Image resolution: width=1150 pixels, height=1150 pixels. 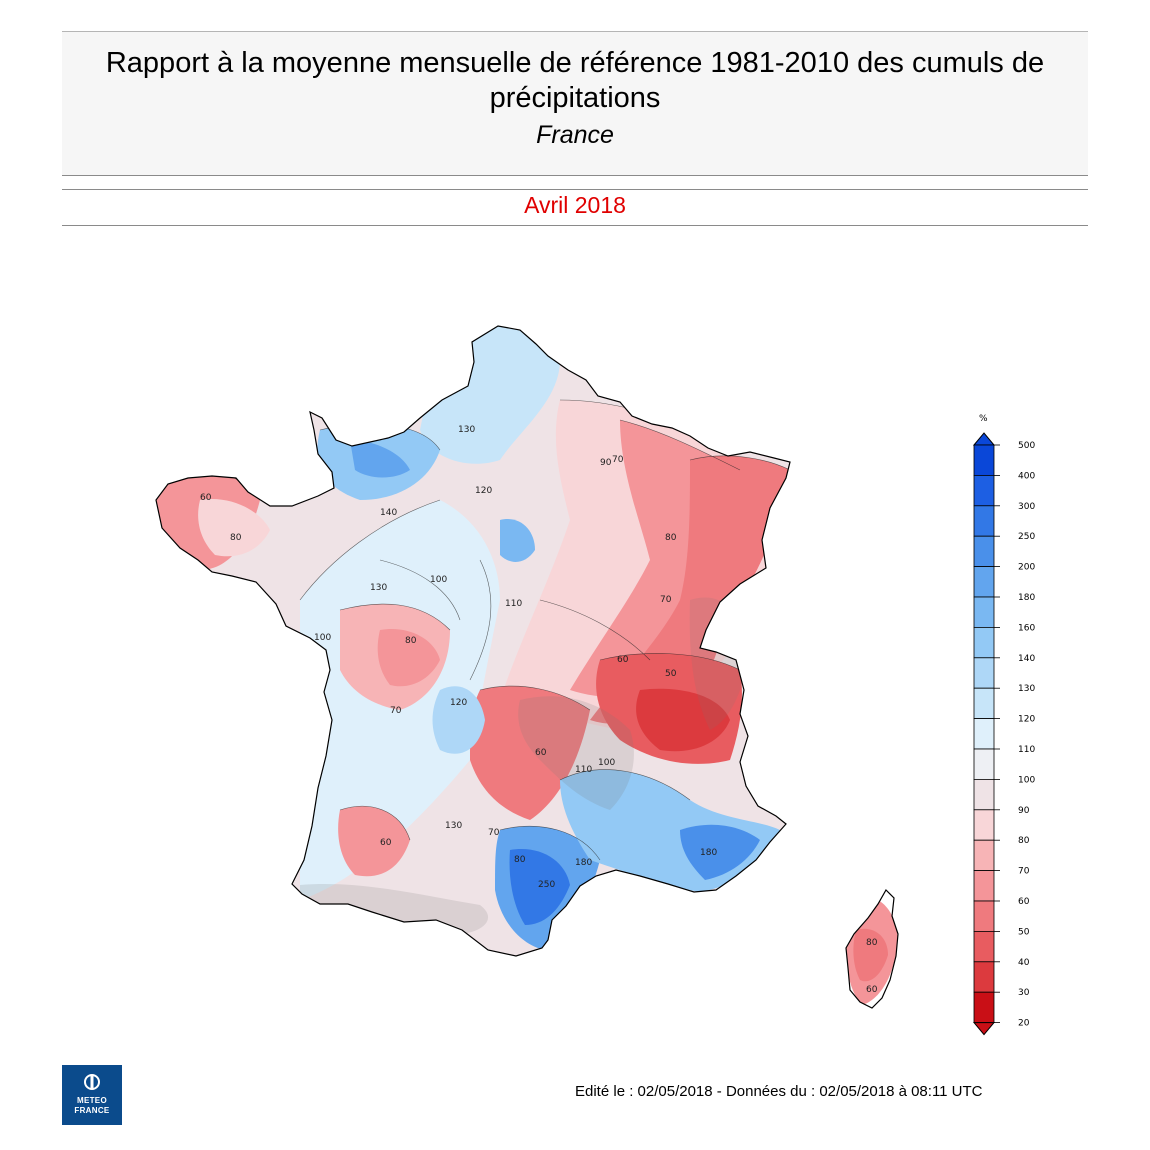 I want to click on legend-tick-label: 160, so click(x=1026, y=628).